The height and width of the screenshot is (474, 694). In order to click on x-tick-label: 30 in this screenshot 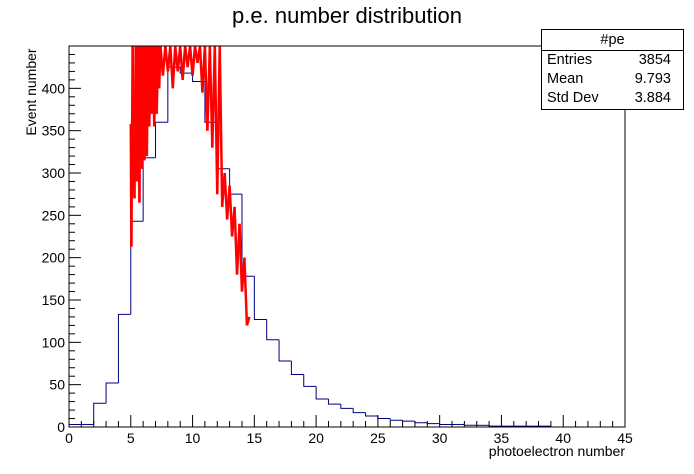, I will do `click(440, 438)`.